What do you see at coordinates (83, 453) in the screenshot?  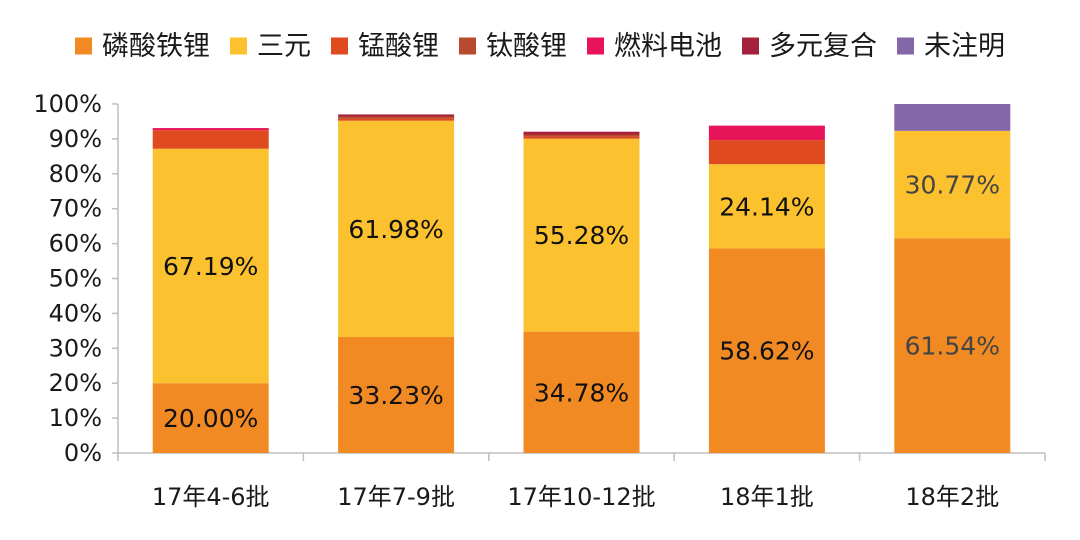 I see `y-tick-label: 0%` at bounding box center [83, 453].